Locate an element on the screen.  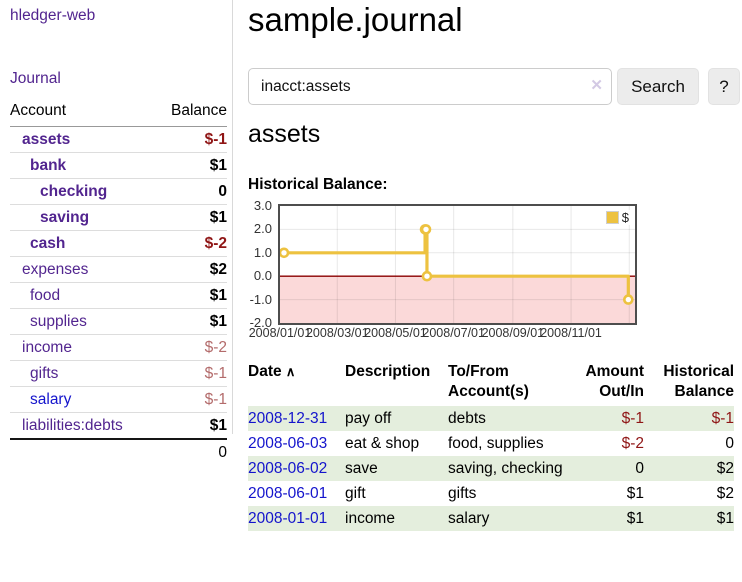
transaction-date-link: 2008-01-01 is located at coordinates (288, 518).